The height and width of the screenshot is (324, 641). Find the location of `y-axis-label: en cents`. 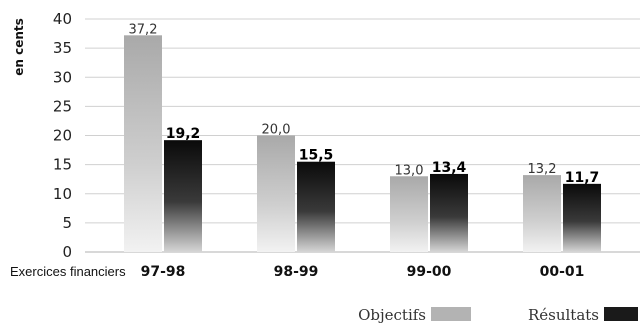

y-axis-label: en cents is located at coordinates (19, 47).